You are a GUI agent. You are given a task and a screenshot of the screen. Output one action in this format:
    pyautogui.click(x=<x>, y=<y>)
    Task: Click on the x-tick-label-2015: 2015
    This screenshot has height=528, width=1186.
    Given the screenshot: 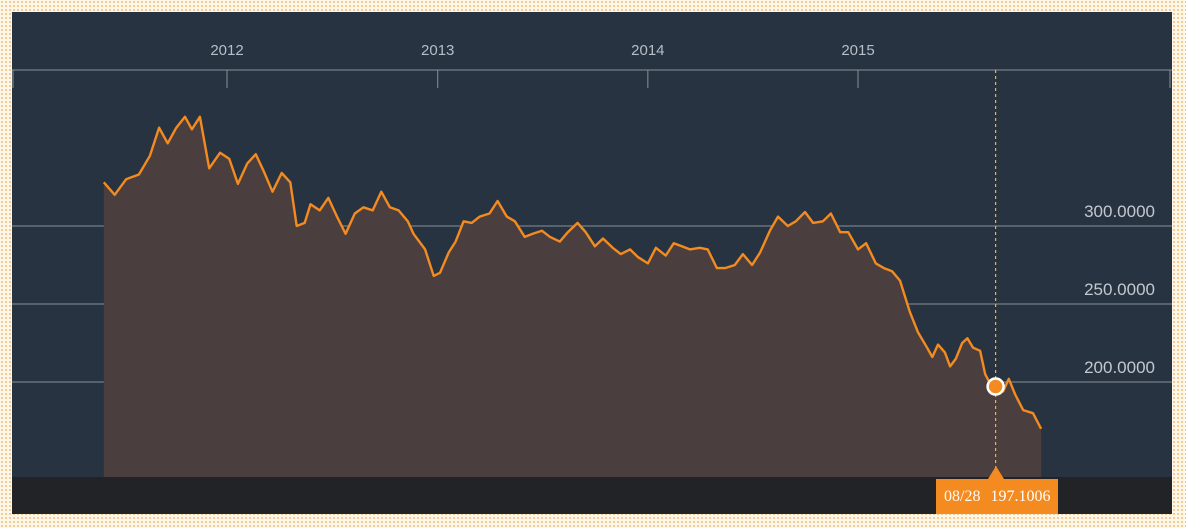 What is the action you would take?
    pyautogui.click(x=857, y=50)
    